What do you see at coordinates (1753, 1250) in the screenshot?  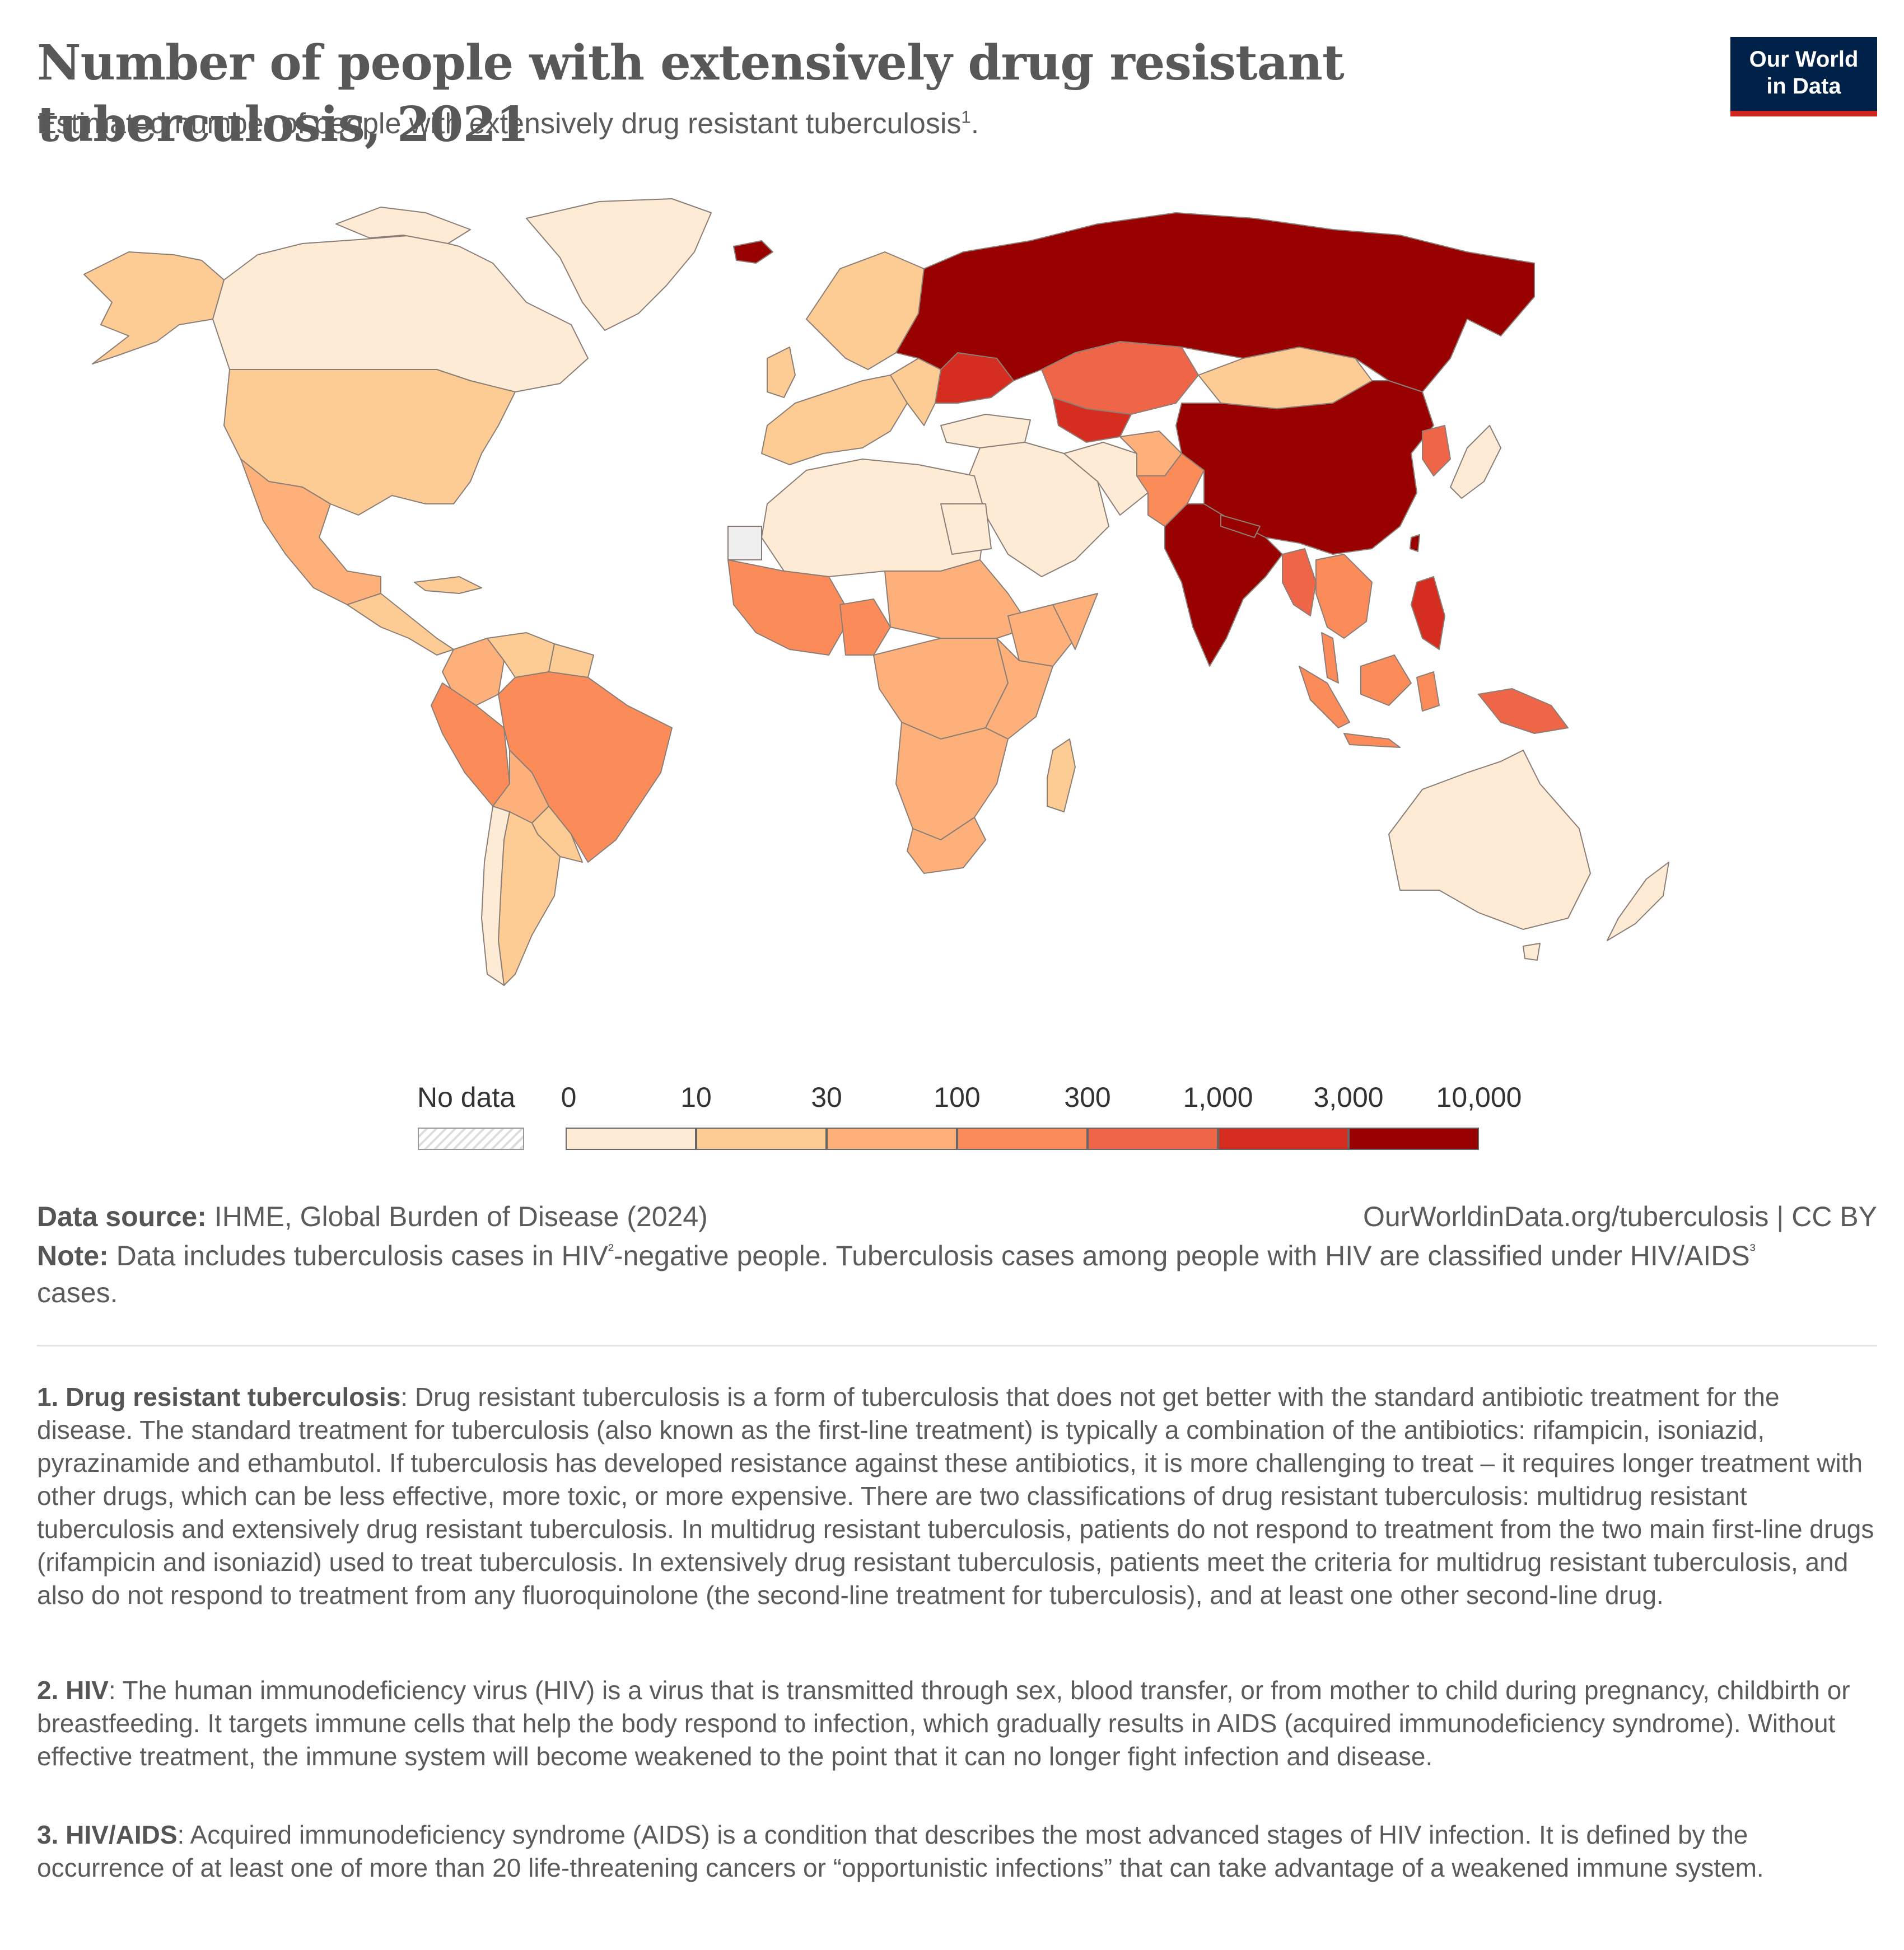 I see `note-footnote-ref-3: ³` at bounding box center [1753, 1250].